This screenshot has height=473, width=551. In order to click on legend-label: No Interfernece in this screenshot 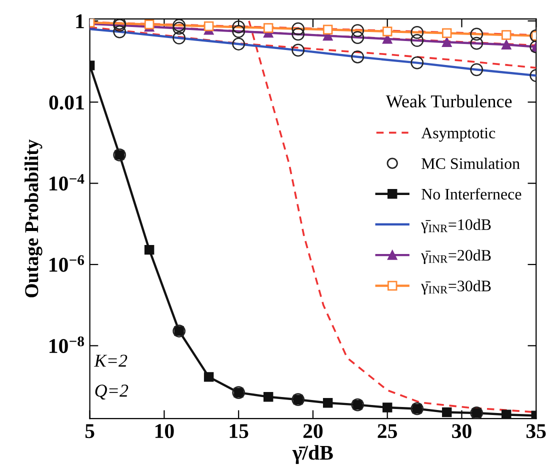, I will do `click(472, 194)`.